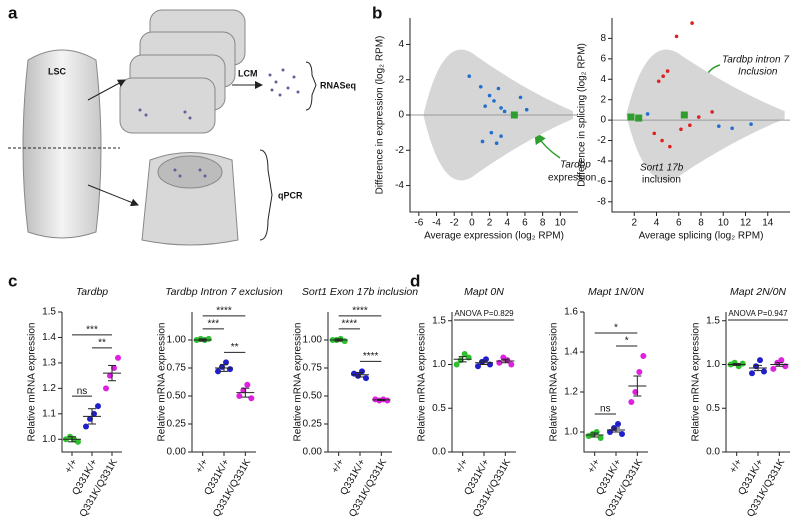 The height and width of the screenshot is (520, 800). Describe the element at coordinates (290, 195) in the screenshot. I see `diagram-label: qPCR` at that location.